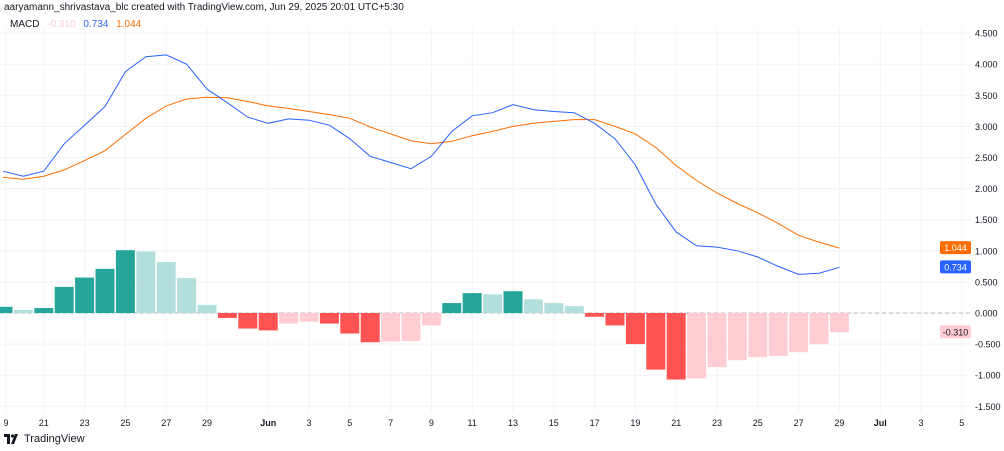 The height and width of the screenshot is (451, 1004). I want to click on macd-last-badge-label: 0.734, so click(955, 267).